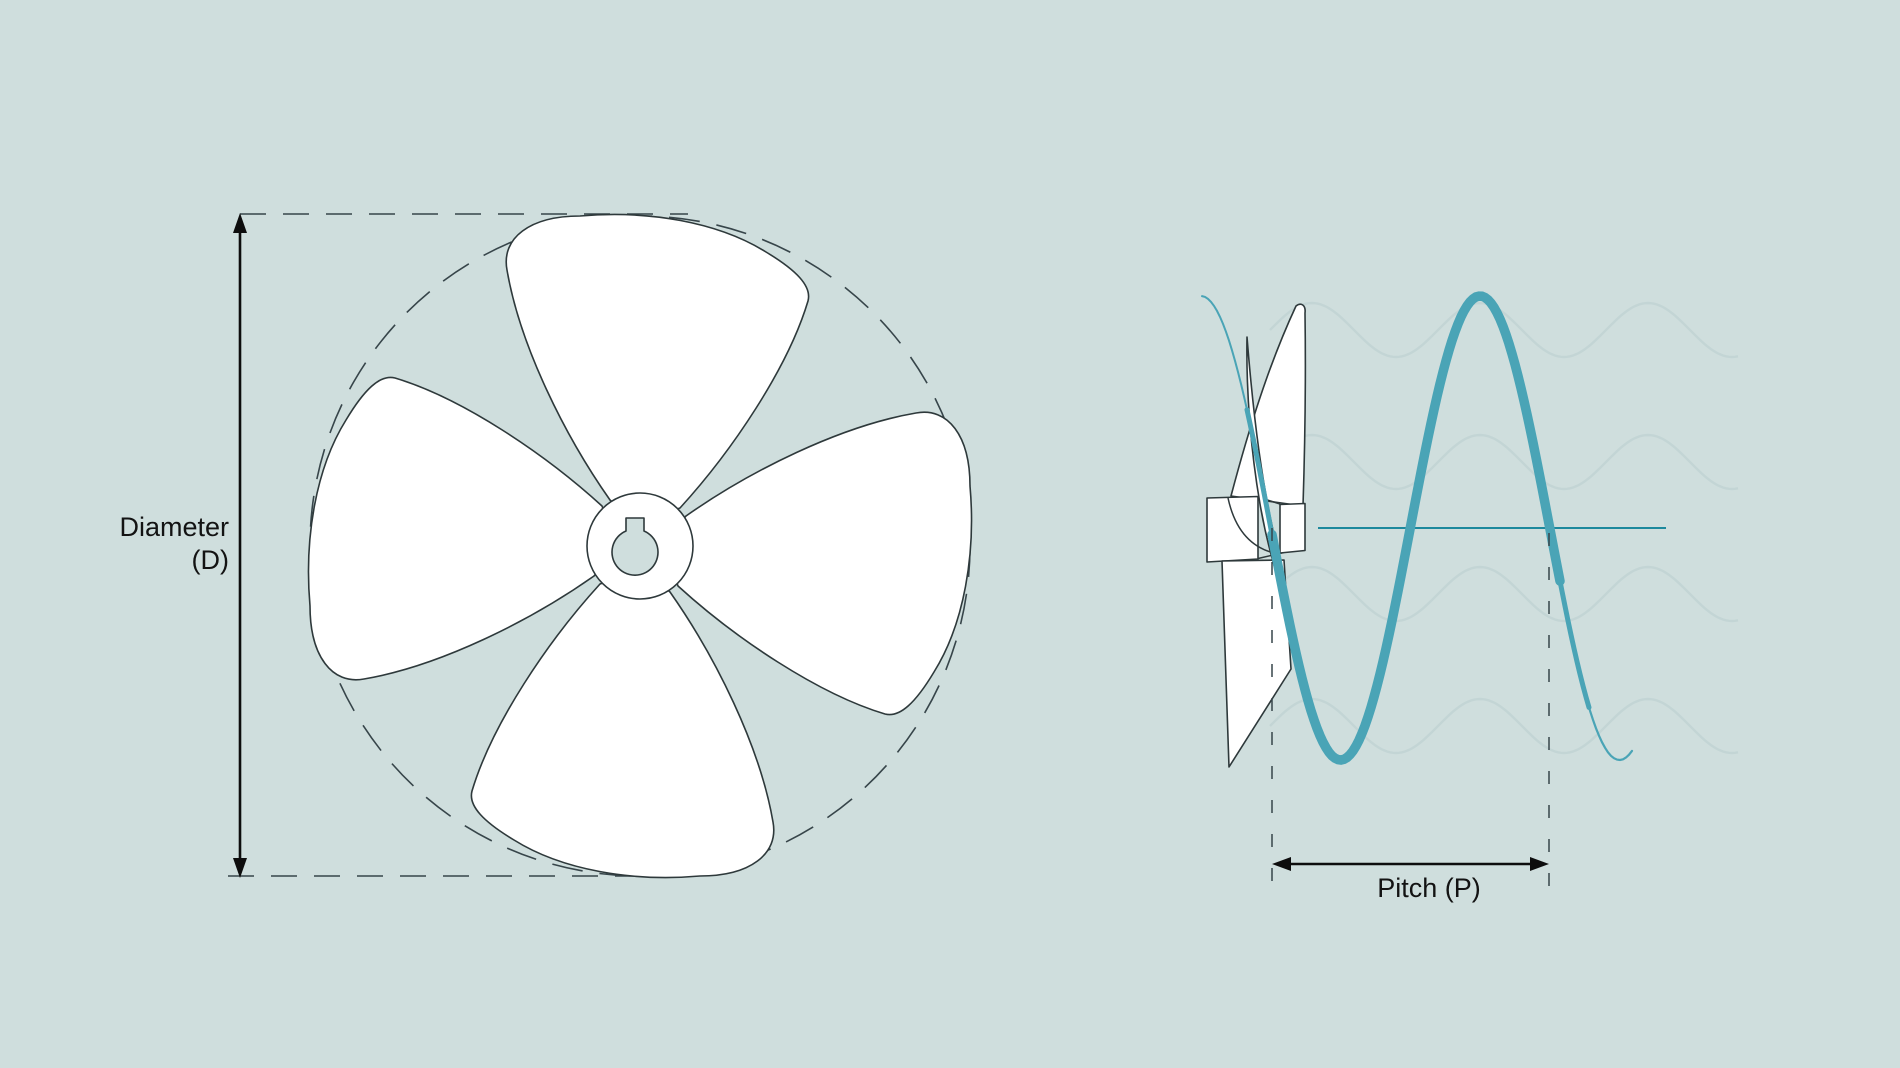 The width and height of the screenshot is (1900, 1068). I want to click on diameter-label: Diameter, so click(174, 527).